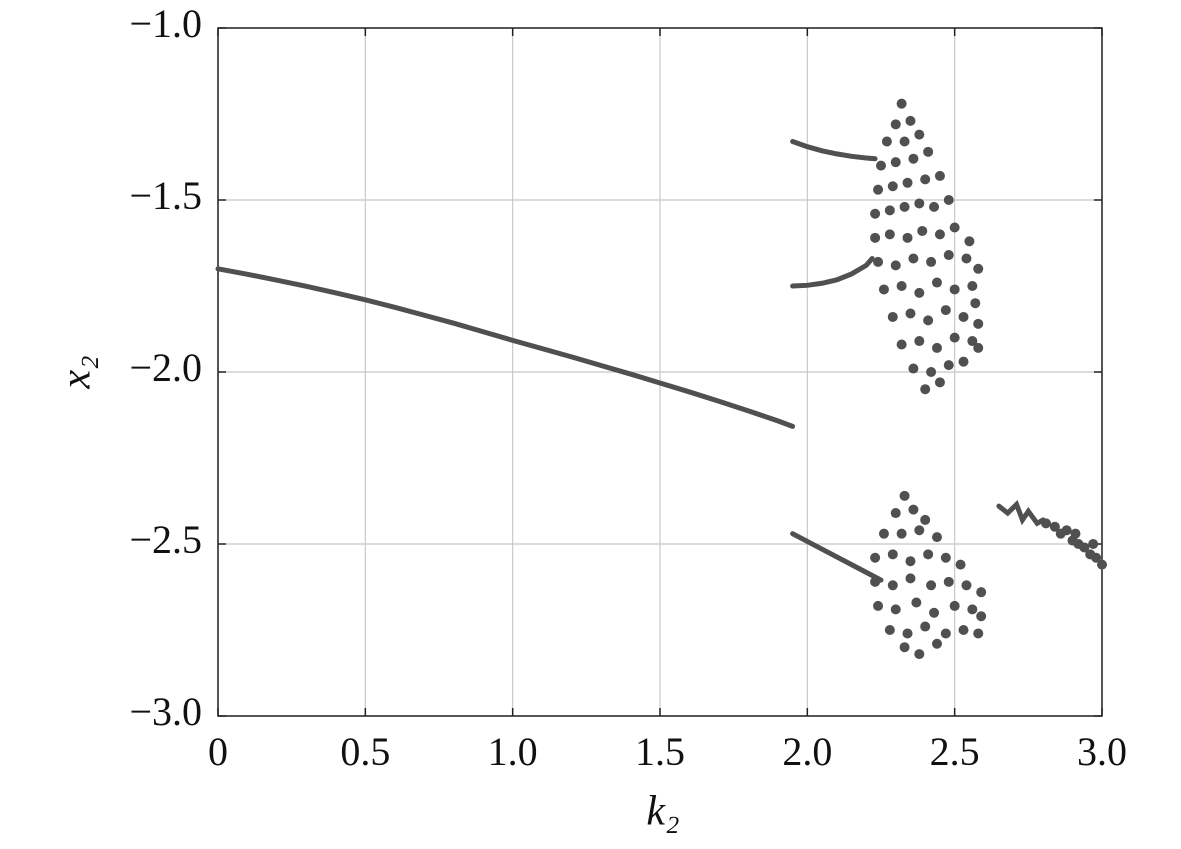  What do you see at coordinates (165, 367) in the screenshot?
I see `y-tick-label: −2.0` at bounding box center [165, 367].